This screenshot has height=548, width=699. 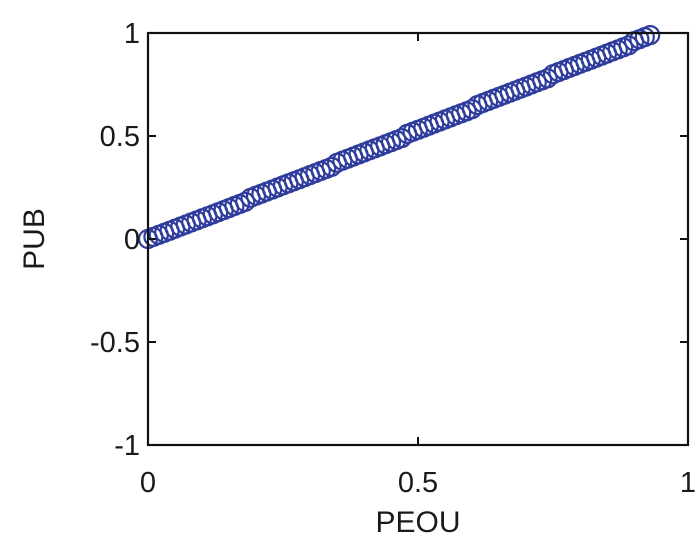 What do you see at coordinates (34, 239) in the screenshot?
I see `y-axis-title: PUB` at bounding box center [34, 239].